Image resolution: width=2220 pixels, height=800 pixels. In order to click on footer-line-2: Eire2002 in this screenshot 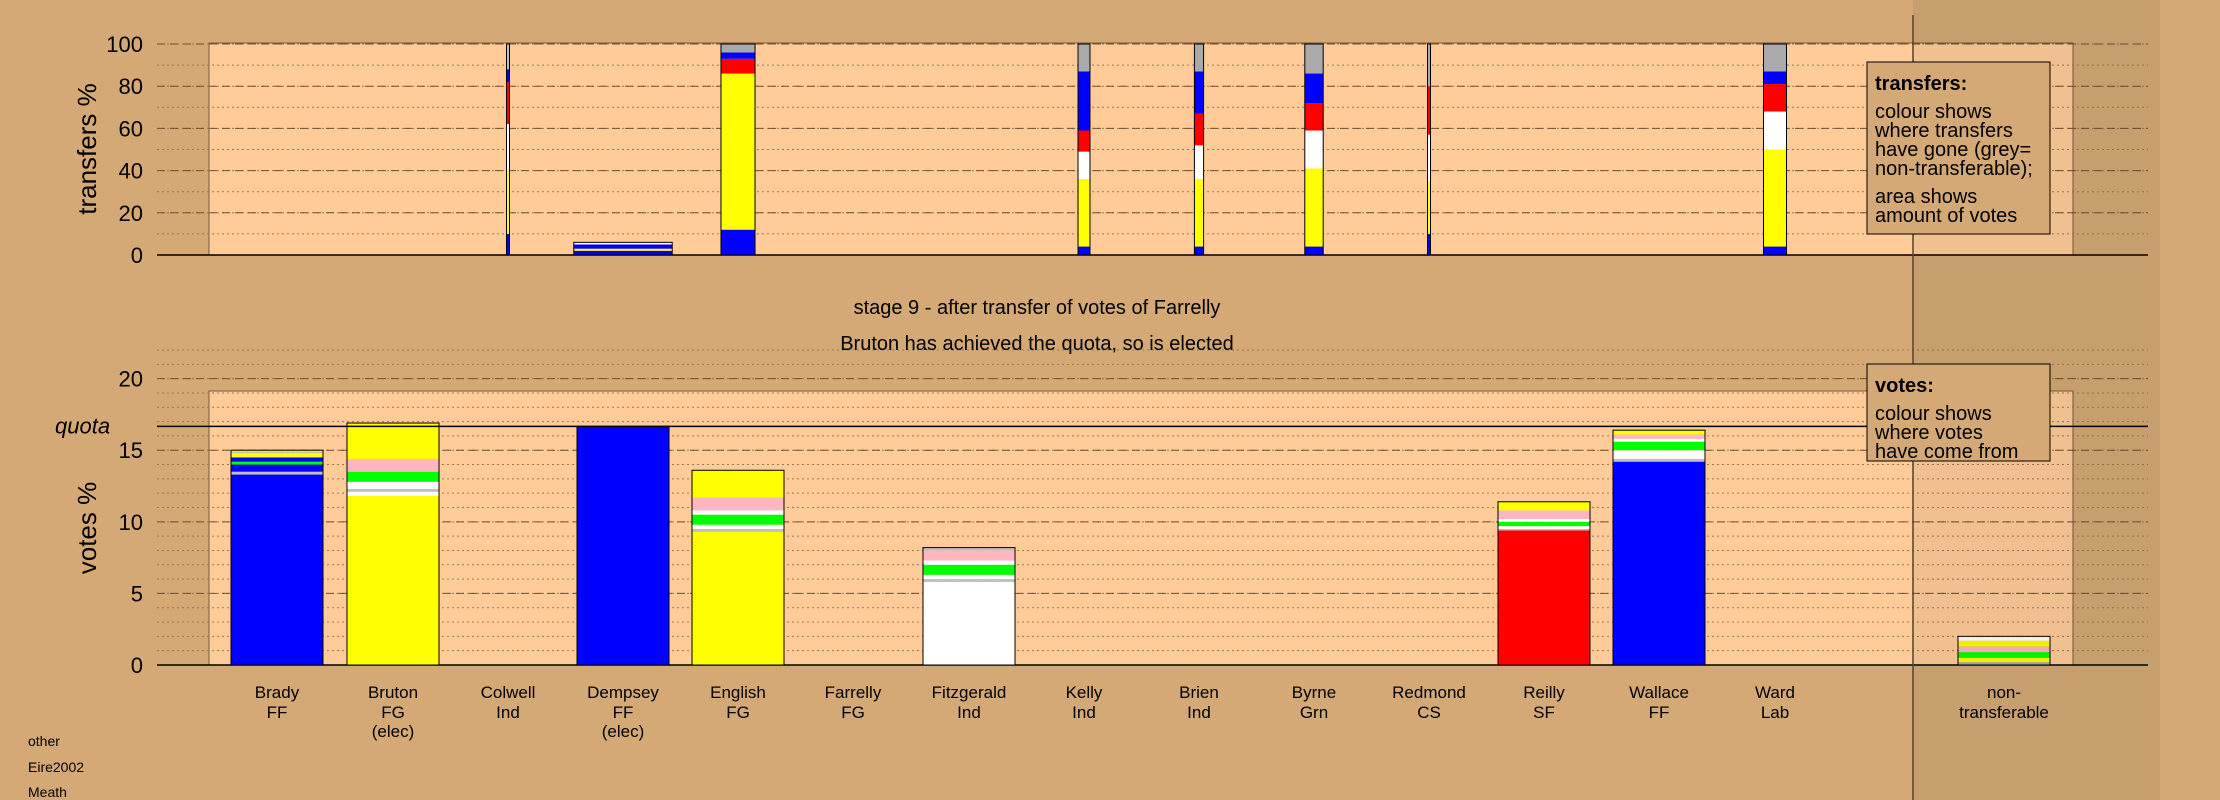, I will do `click(56, 767)`.